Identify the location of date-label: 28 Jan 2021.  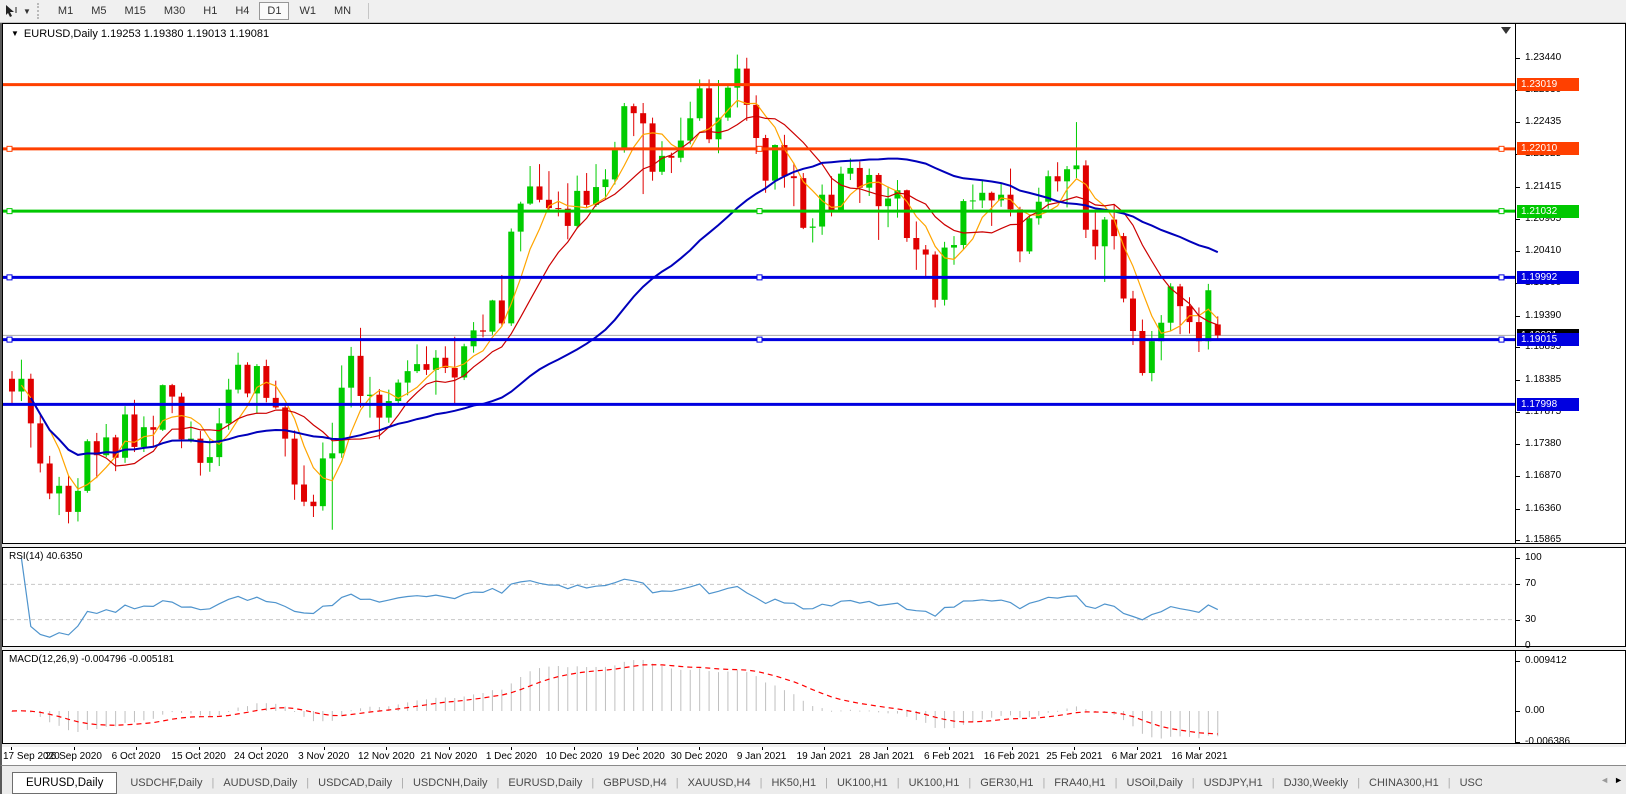
(887, 756).